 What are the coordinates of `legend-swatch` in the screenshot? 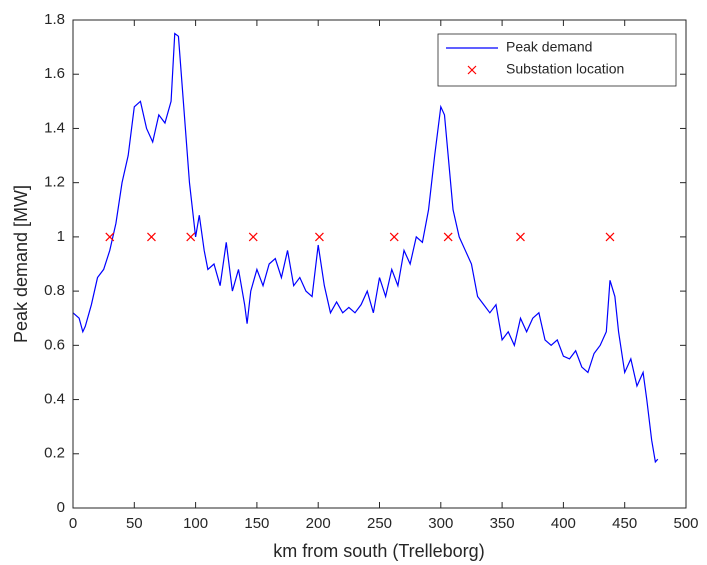 It's located at (472, 70).